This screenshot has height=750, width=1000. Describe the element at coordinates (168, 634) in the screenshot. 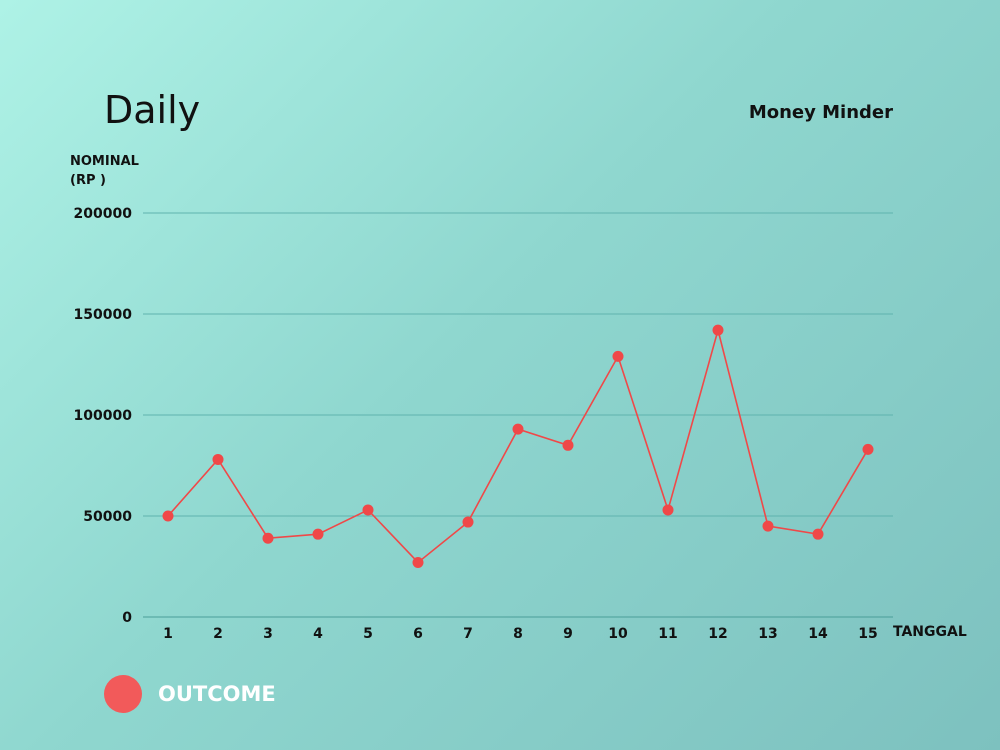

I see `x-tick-label: 1` at that location.